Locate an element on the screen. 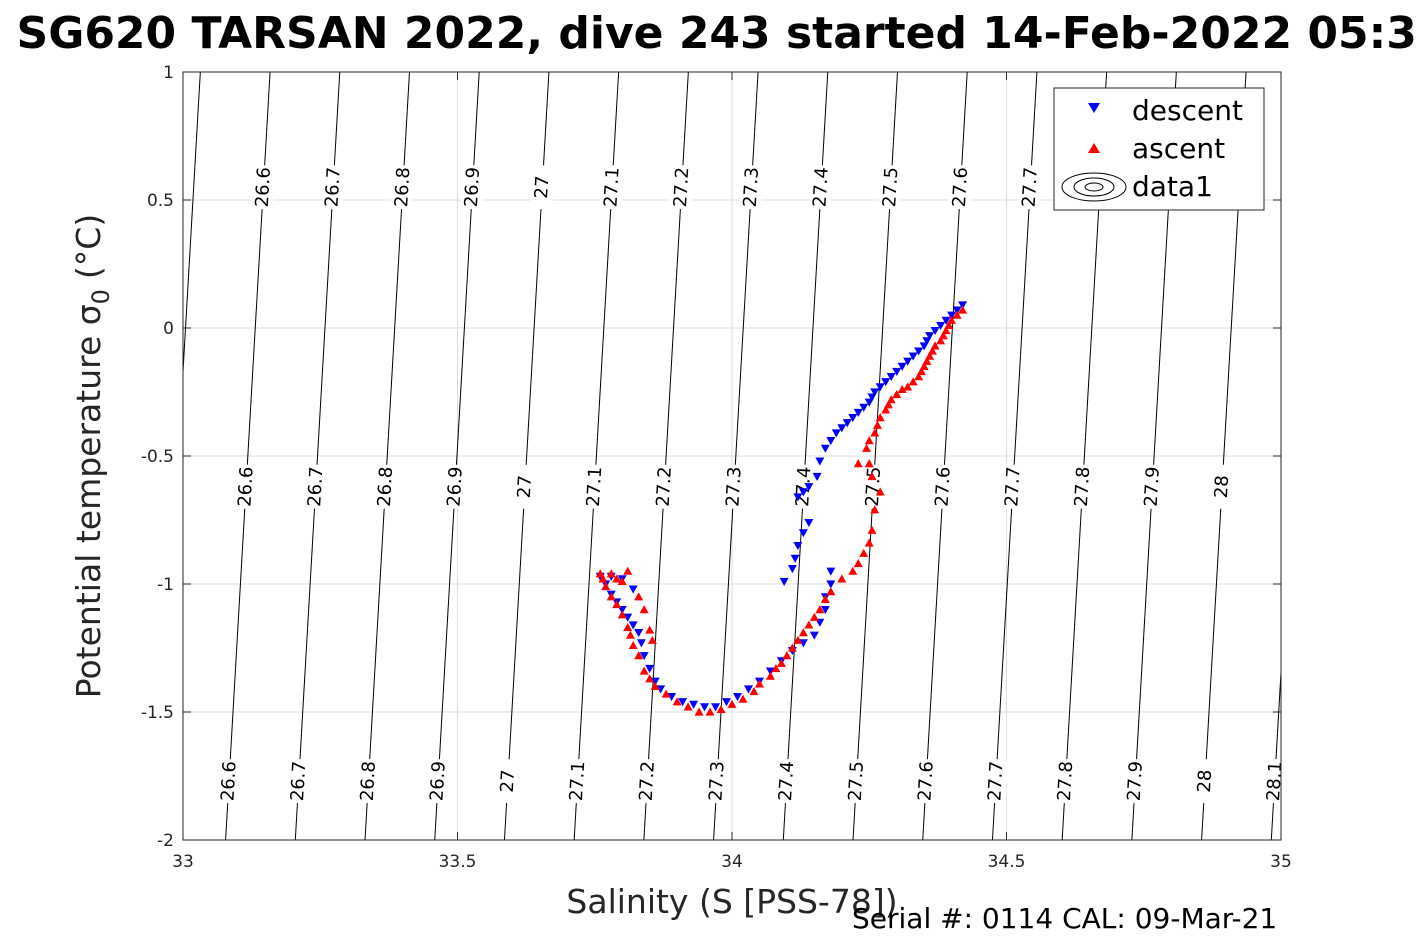 The width and height of the screenshot is (1417, 945). contour-label-27.5: 27.5 is located at coordinates (873, 487).